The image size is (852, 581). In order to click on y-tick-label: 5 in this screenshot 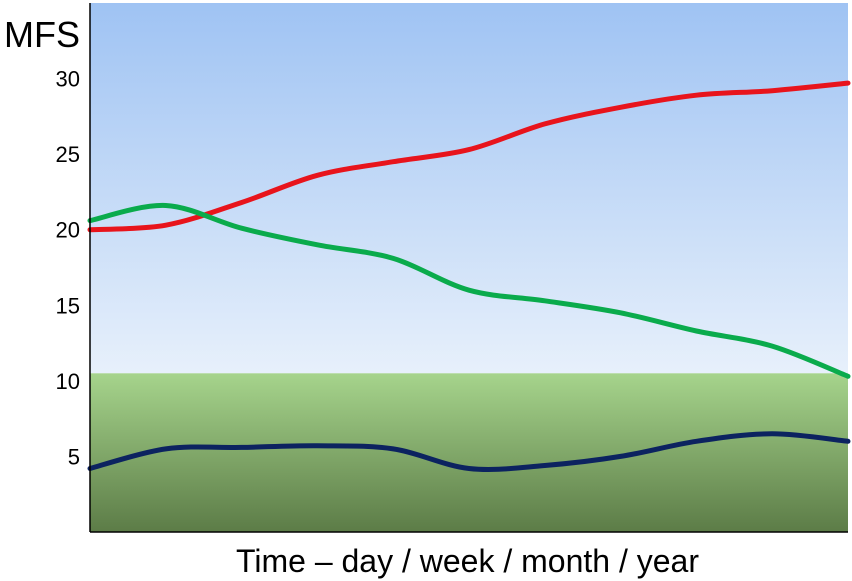, I will do `click(74, 456)`.